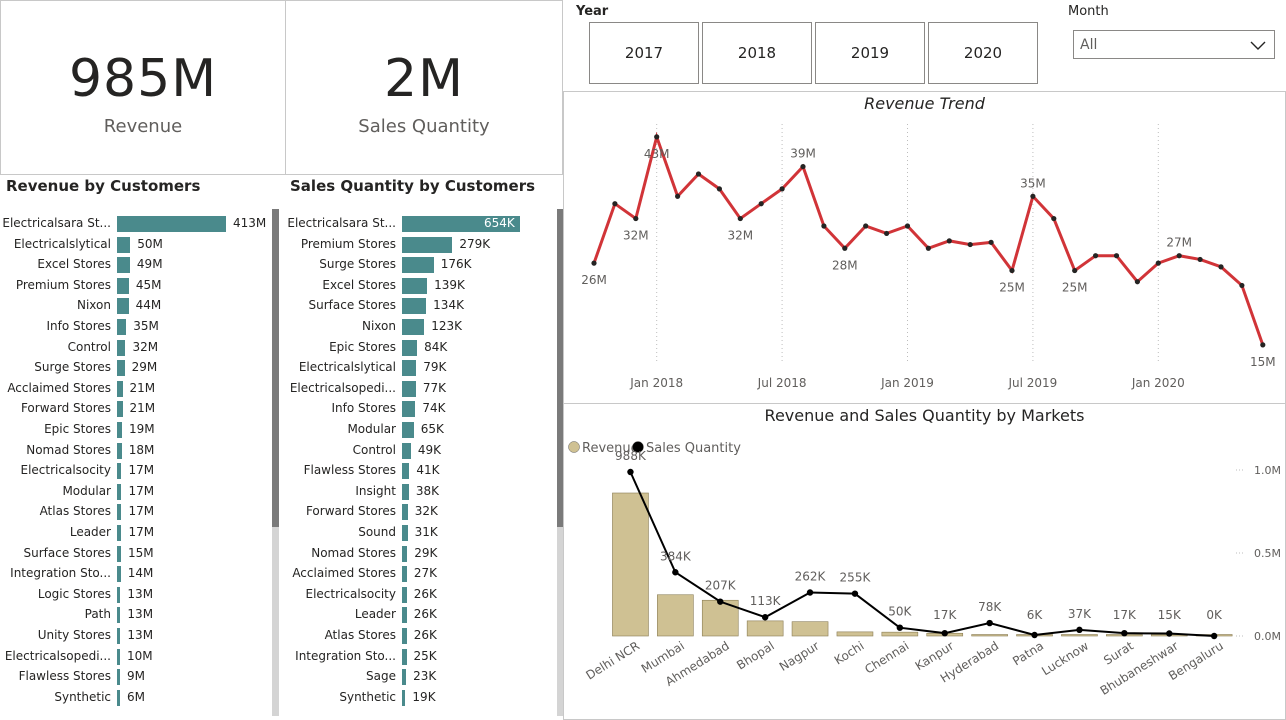  Describe the element at coordinates (420, 348) in the screenshot. I see `quantity-customer-row: Epic Stores 84K` at that location.